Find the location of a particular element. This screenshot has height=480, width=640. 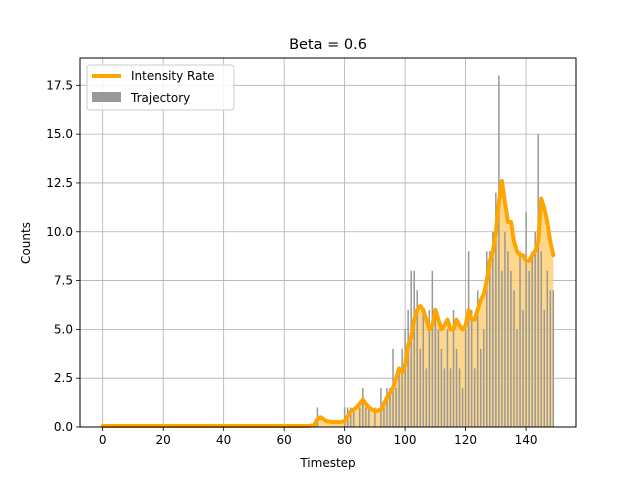

legend-box is located at coordinates (160, 87).